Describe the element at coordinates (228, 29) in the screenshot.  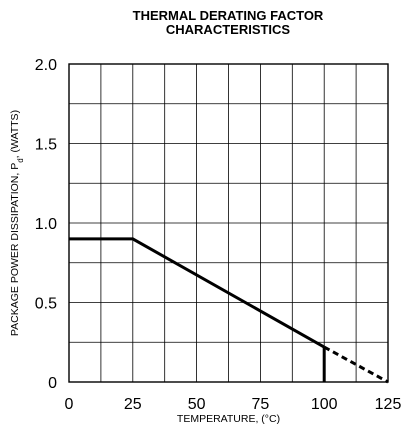
I see `chart-subtitle: CHARACTERISTICS` at that location.